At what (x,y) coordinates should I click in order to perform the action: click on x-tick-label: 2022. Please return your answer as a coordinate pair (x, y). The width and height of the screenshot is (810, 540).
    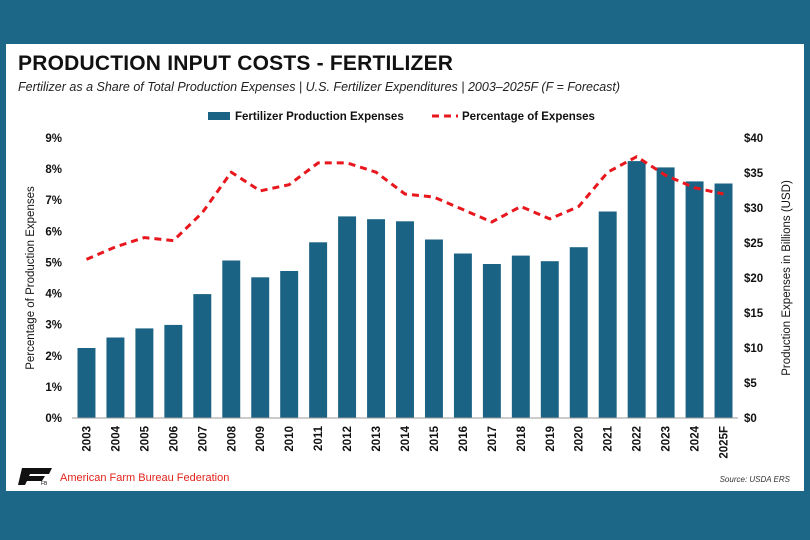
    Looking at the image, I should click on (638, 439).